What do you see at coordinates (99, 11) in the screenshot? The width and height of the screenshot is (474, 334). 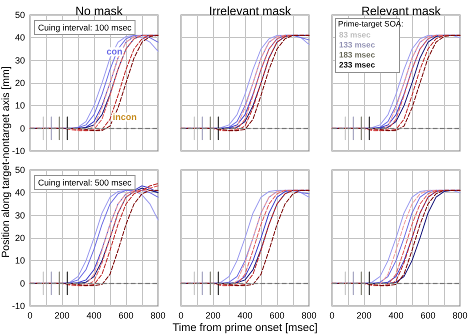 I see `chart-title: No mask` at bounding box center [99, 11].